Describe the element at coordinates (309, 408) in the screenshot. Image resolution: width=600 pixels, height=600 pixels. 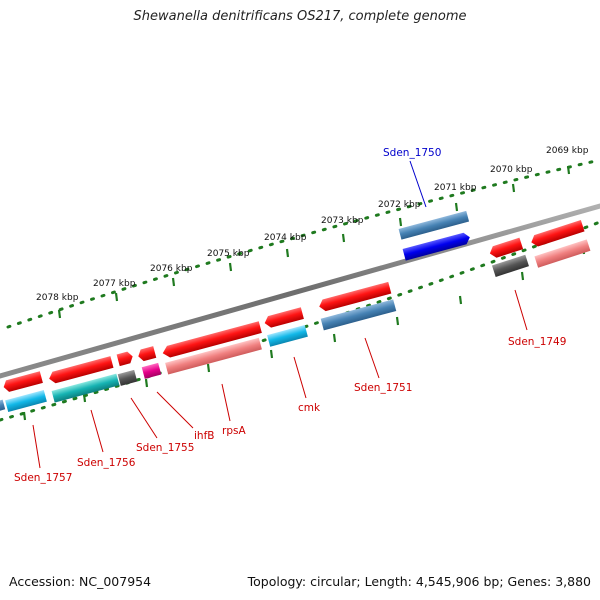
I see `label-cmk: cmk` at that location.